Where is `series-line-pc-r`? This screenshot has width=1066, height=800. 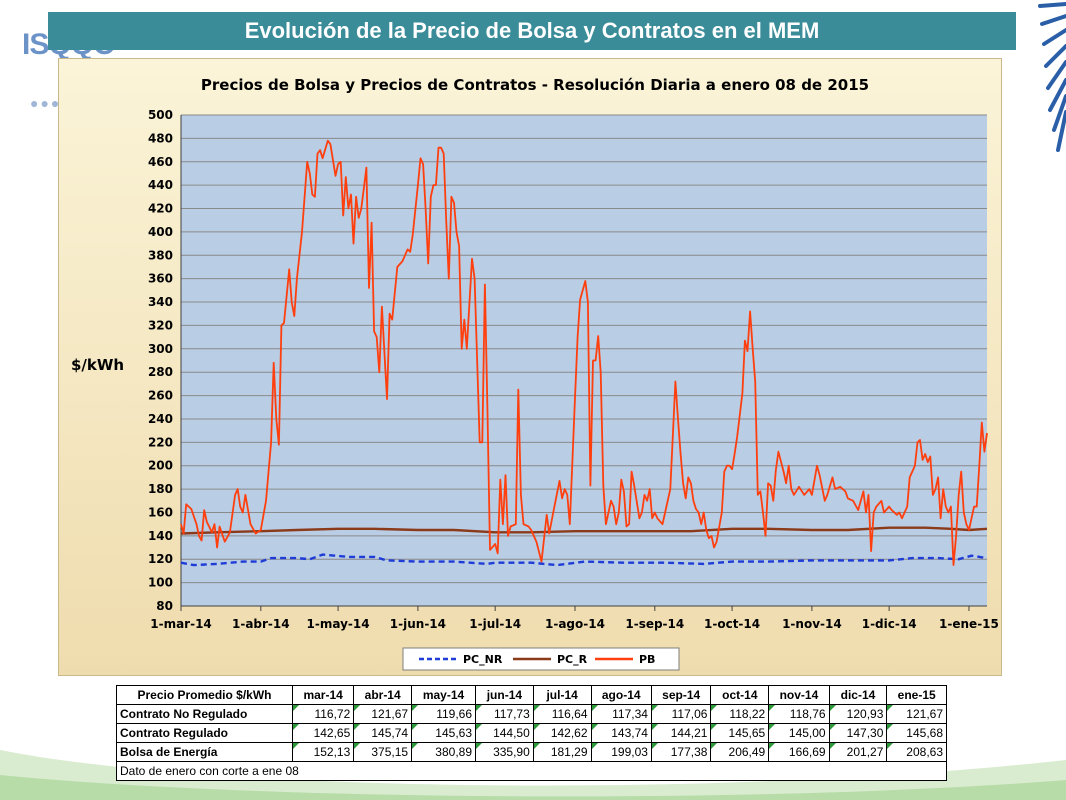 series-line-pc-r is located at coordinates (584, 530).